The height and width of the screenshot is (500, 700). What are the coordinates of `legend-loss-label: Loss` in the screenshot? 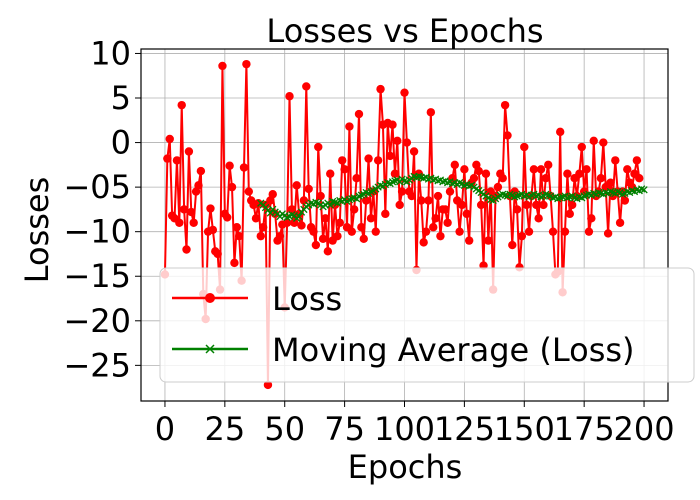 It's located at (307, 299).